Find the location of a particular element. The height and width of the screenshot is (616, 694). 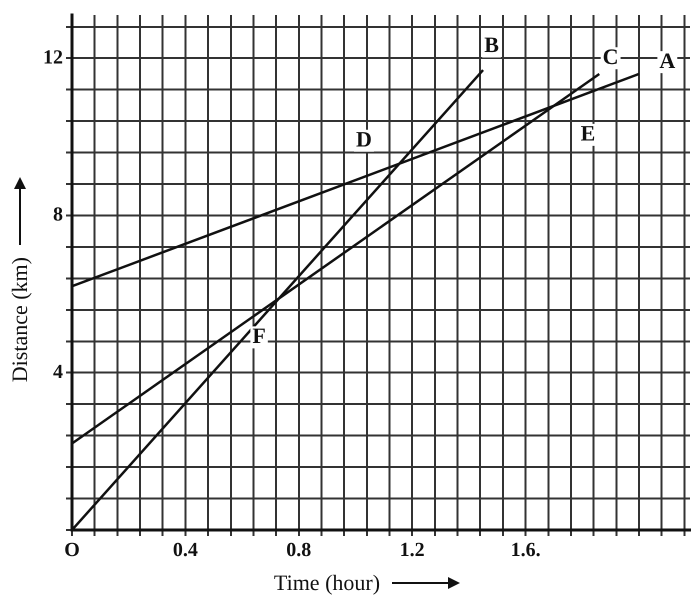

annotation: A is located at coordinates (667, 60).